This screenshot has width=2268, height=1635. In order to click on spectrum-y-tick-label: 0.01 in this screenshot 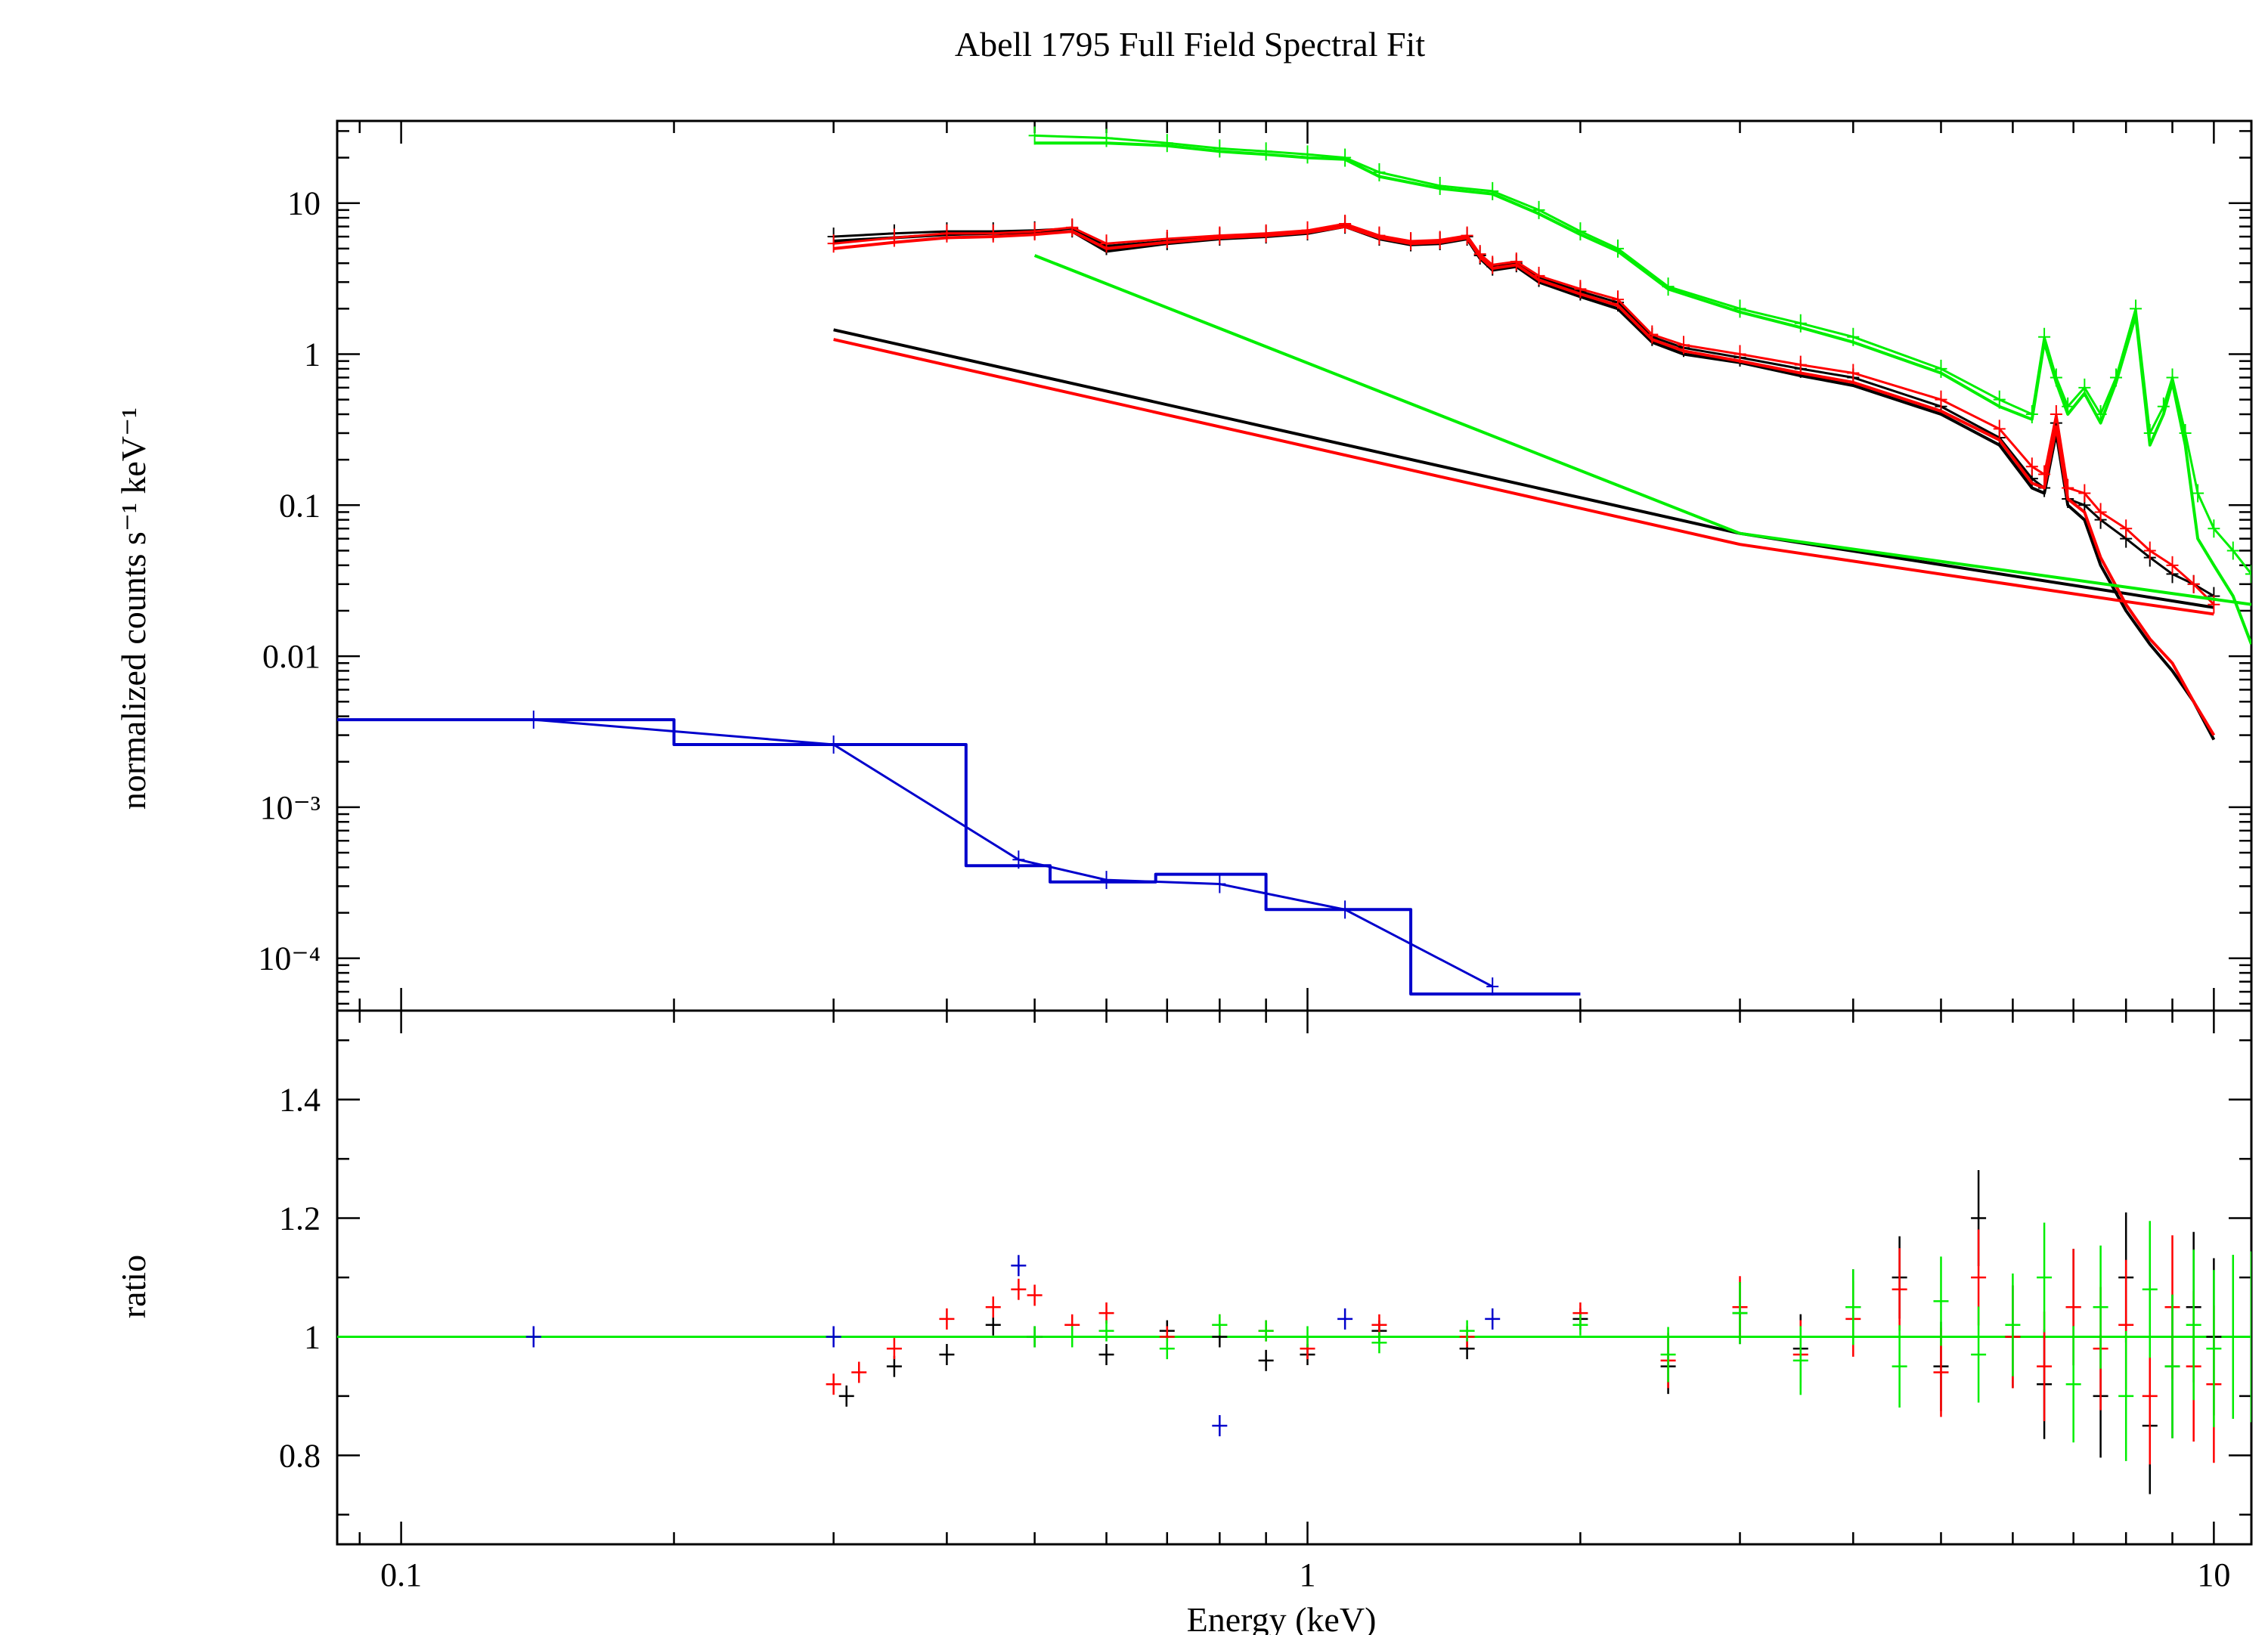, I will do `click(291, 656)`.